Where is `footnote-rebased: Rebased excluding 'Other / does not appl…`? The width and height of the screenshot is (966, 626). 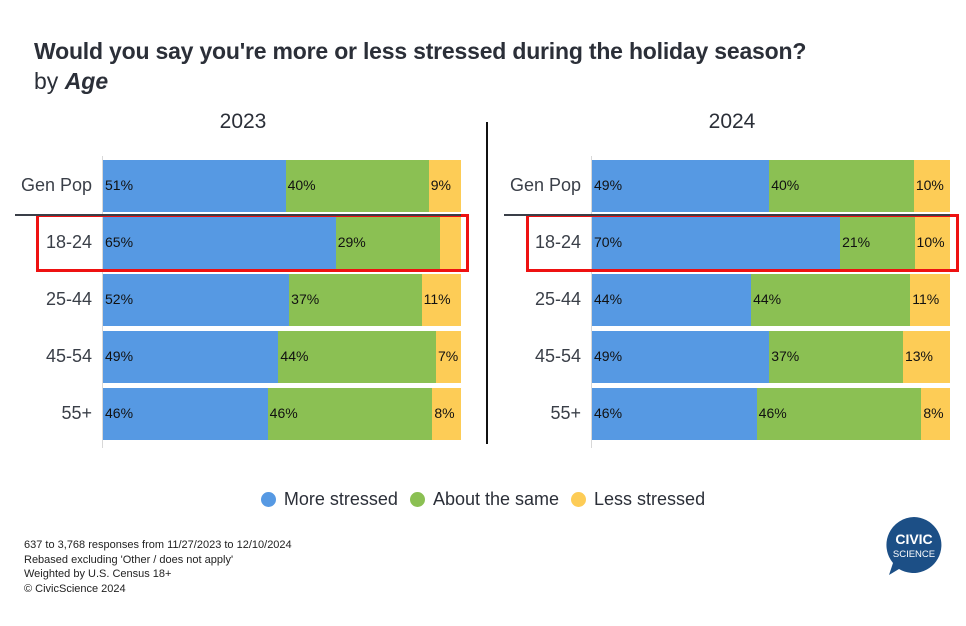
footnote-rebased: Rebased excluding 'Other / does not appl… is located at coordinates (129, 559).